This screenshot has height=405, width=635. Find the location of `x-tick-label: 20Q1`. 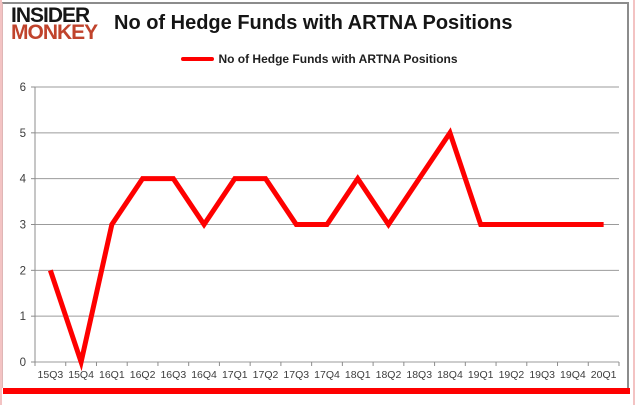

x-tick-label: 20Q1 is located at coordinates (604, 375).